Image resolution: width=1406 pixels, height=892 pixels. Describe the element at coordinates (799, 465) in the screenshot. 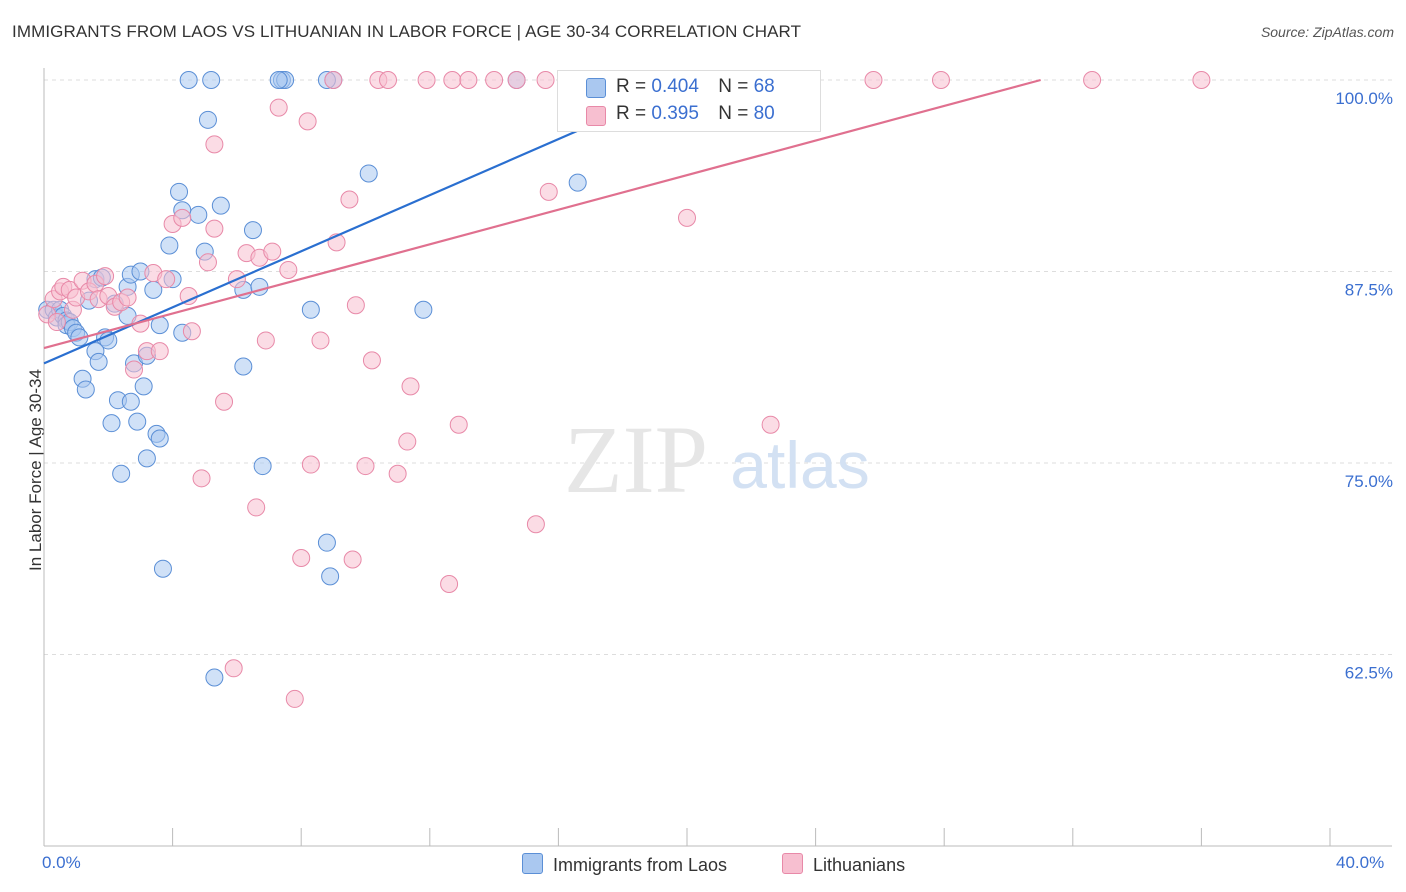

I see `watermark-atlas: atlas` at that location.